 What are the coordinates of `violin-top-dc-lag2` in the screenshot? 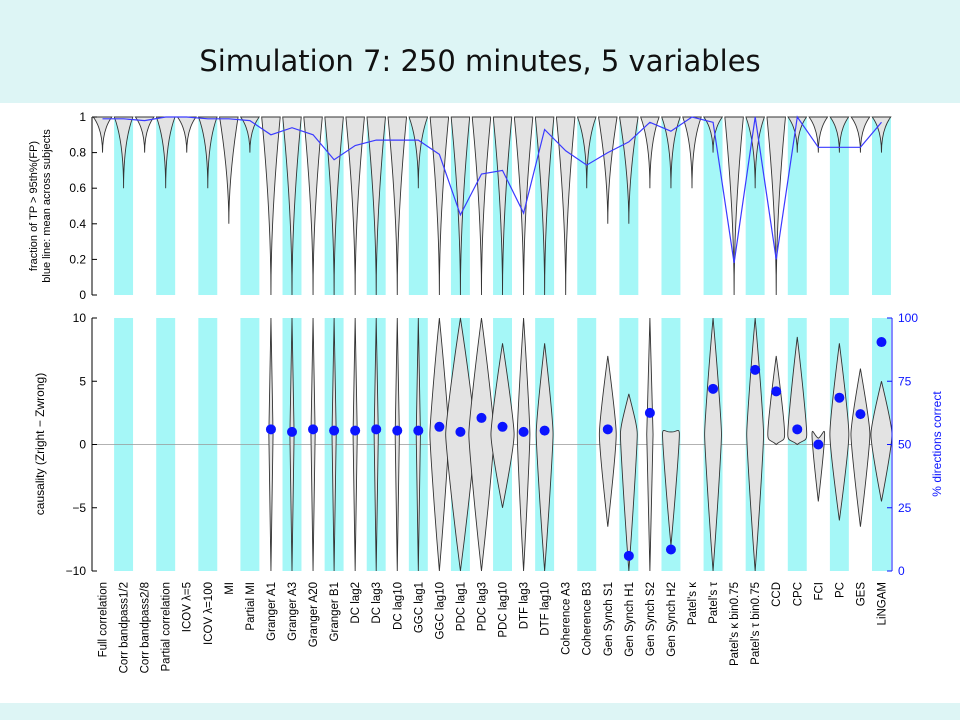 It's located at (355, 206).